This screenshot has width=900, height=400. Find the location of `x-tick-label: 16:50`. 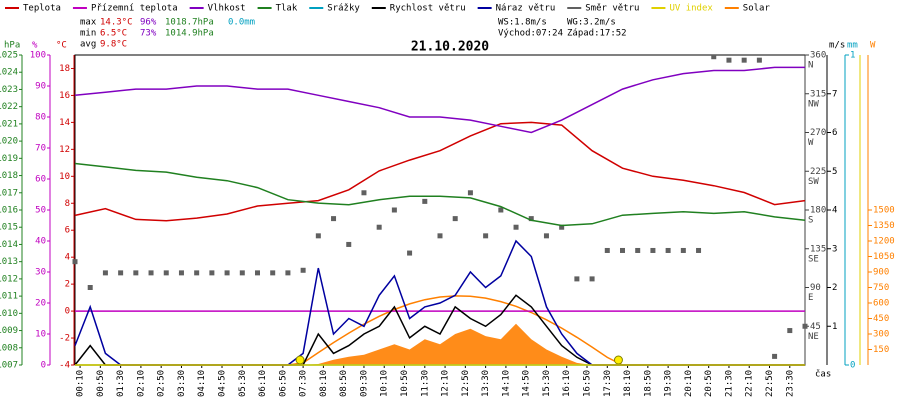

x-tick-label: 16:50 is located at coordinates (588, 383).